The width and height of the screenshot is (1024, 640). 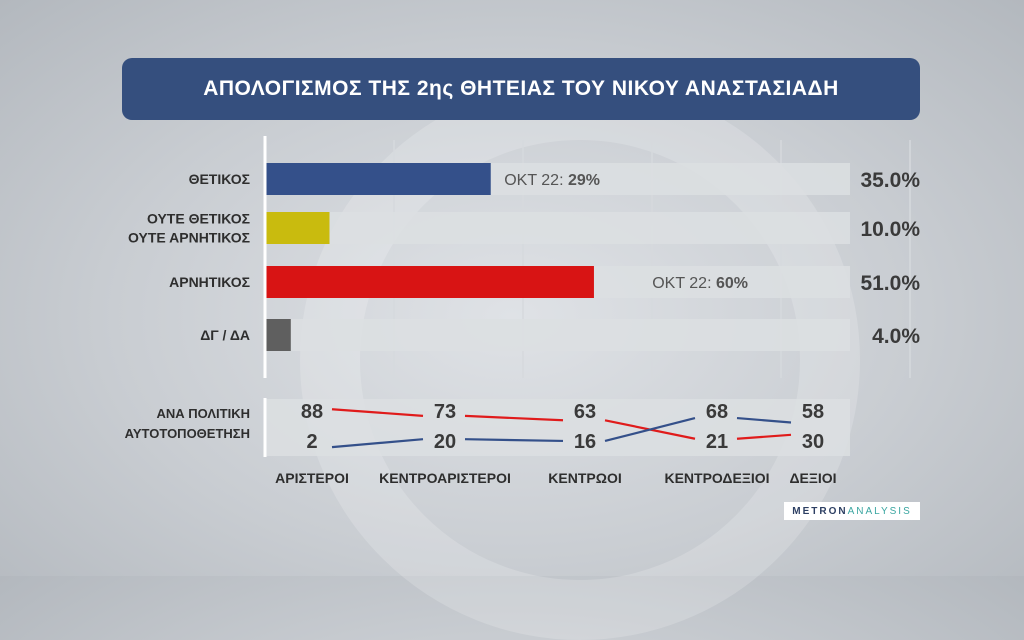 I want to click on x-category-label: ΑΡΙΣΤΕΡΟΙ, so click(x=312, y=478).